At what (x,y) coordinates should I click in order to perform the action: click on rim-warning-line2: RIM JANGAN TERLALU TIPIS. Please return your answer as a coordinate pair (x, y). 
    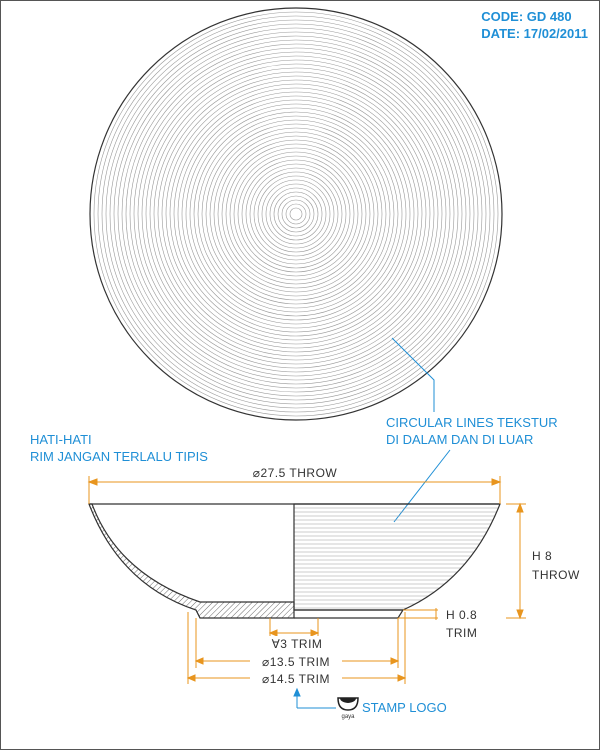
    Looking at the image, I should click on (119, 456).